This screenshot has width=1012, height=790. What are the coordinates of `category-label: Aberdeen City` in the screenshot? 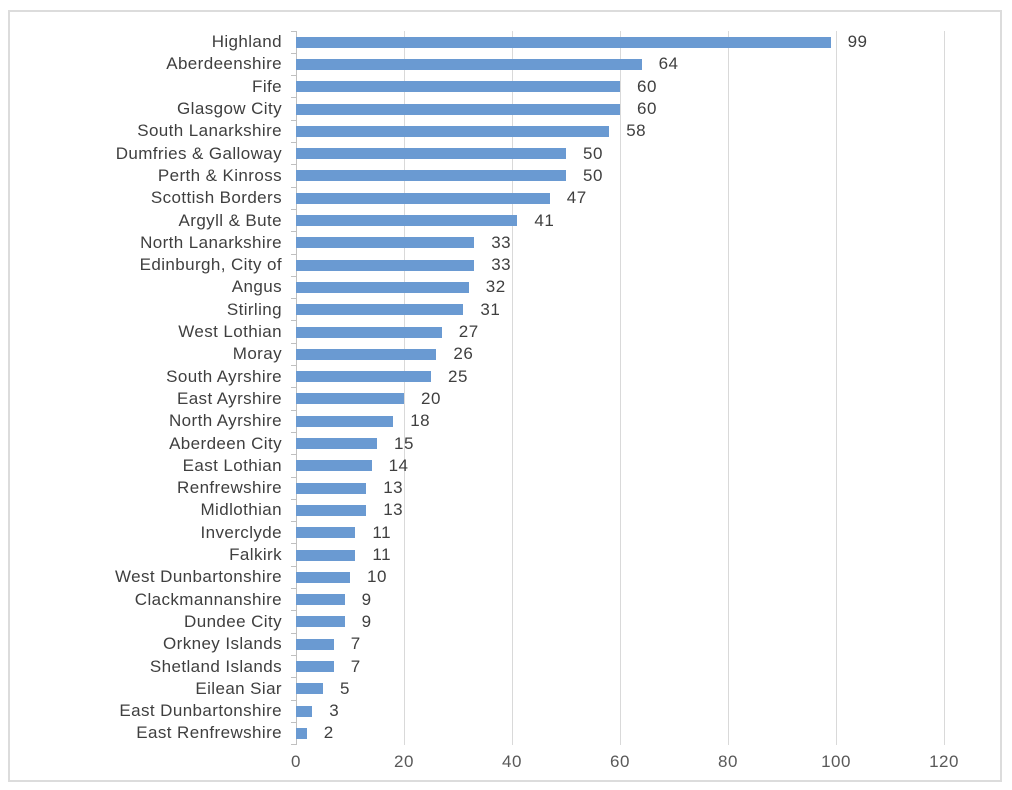 It's located at (225, 443).